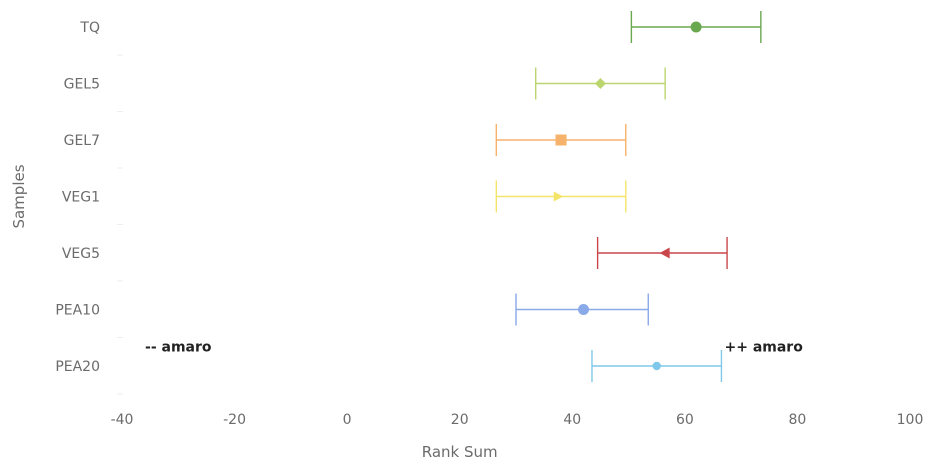 Image resolution: width=930 pixels, height=464 pixels. What do you see at coordinates (347, 420) in the screenshot?
I see `x-tick-label: 0` at bounding box center [347, 420].